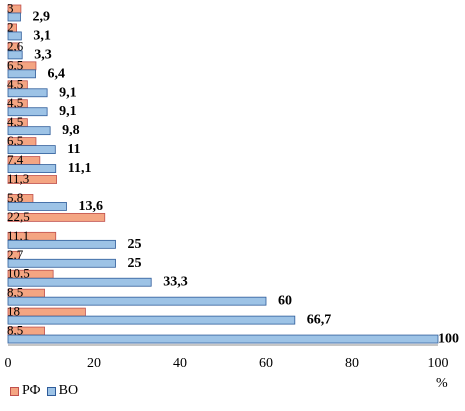  I want to click on legend-item-vo: ВО, so click(62, 391).